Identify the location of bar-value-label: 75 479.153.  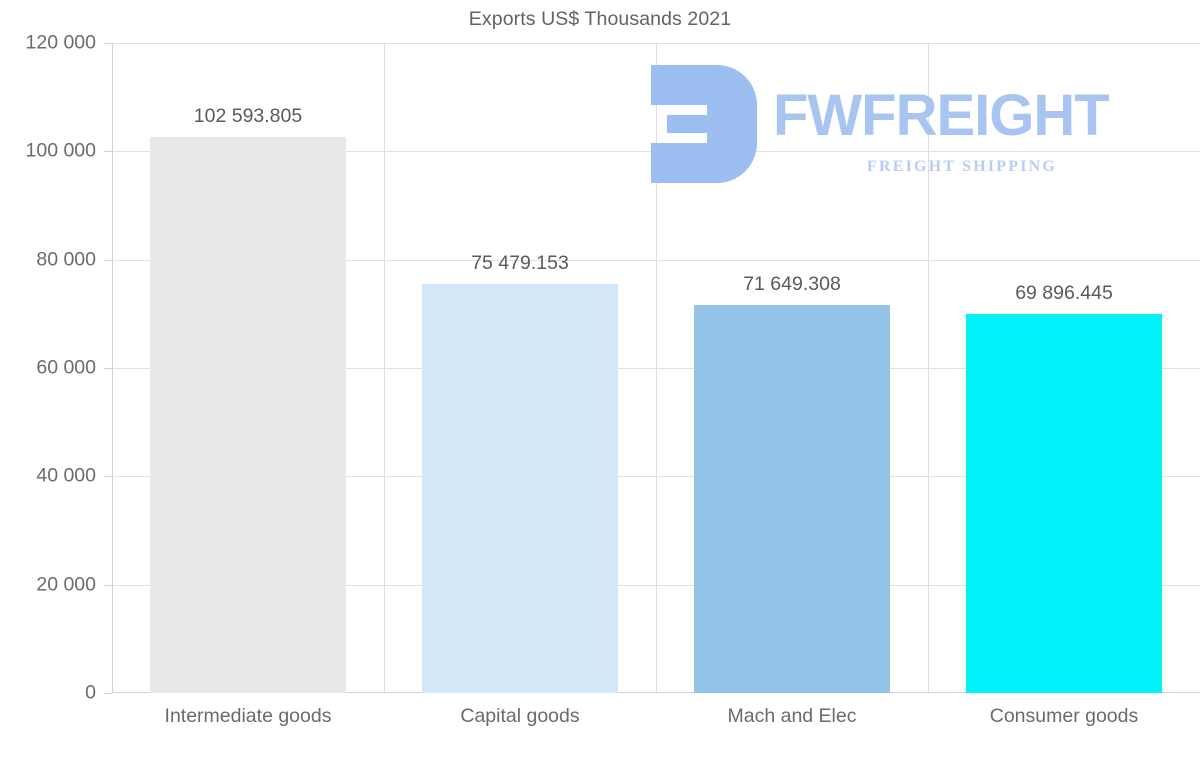
(520, 263).